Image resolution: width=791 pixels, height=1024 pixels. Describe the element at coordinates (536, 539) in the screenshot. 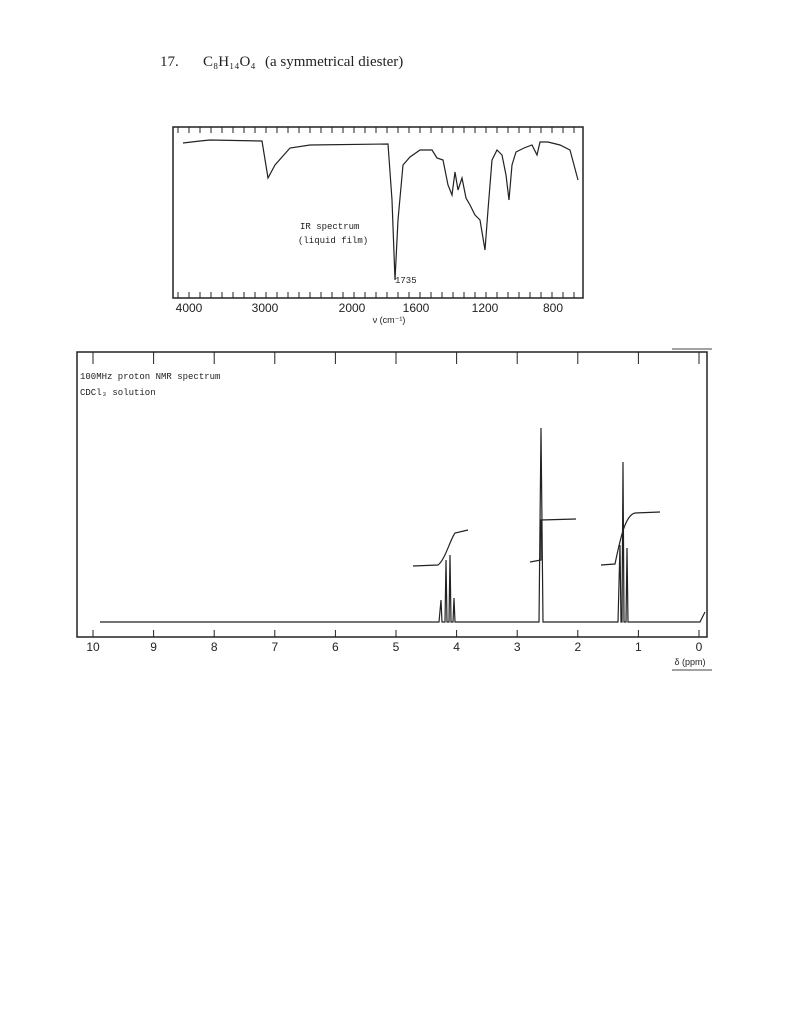

I see `nmr-integral` at that location.